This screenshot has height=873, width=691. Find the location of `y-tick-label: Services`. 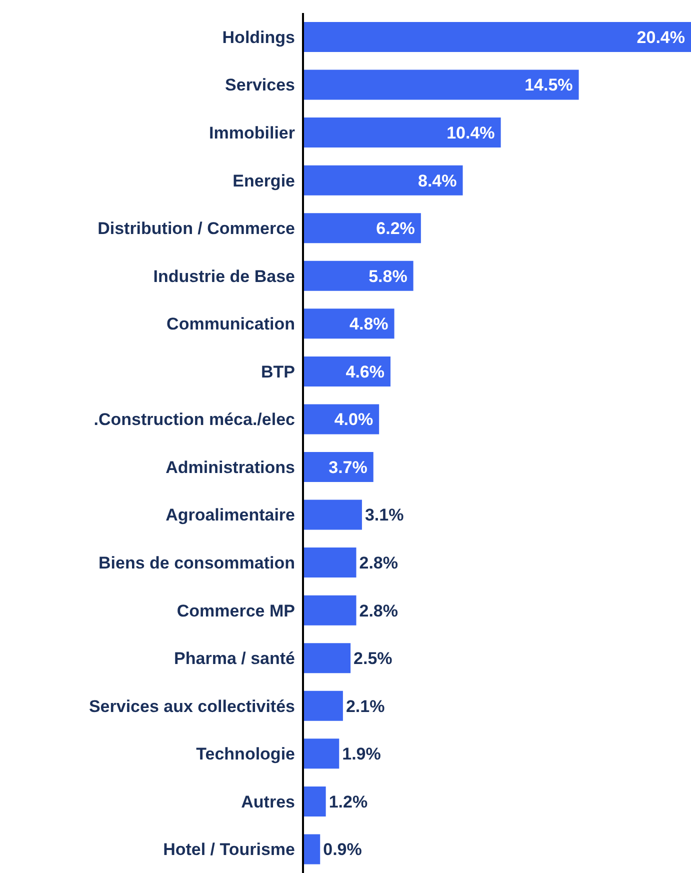

y-tick-label: Services is located at coordinates (260, 85).